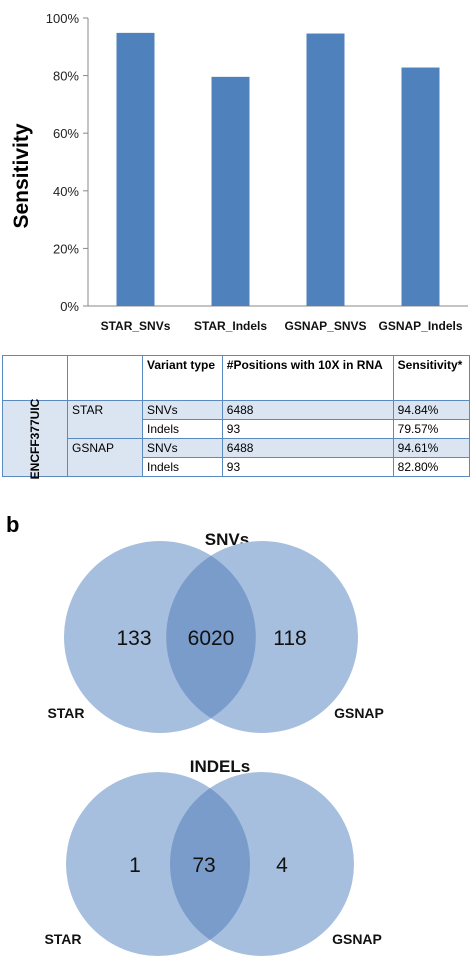 This screenshot has height=966, width=474. Describe the element at coordinates (307, 410) in the screenshot. I see `positions-cell: 6488` at that location.